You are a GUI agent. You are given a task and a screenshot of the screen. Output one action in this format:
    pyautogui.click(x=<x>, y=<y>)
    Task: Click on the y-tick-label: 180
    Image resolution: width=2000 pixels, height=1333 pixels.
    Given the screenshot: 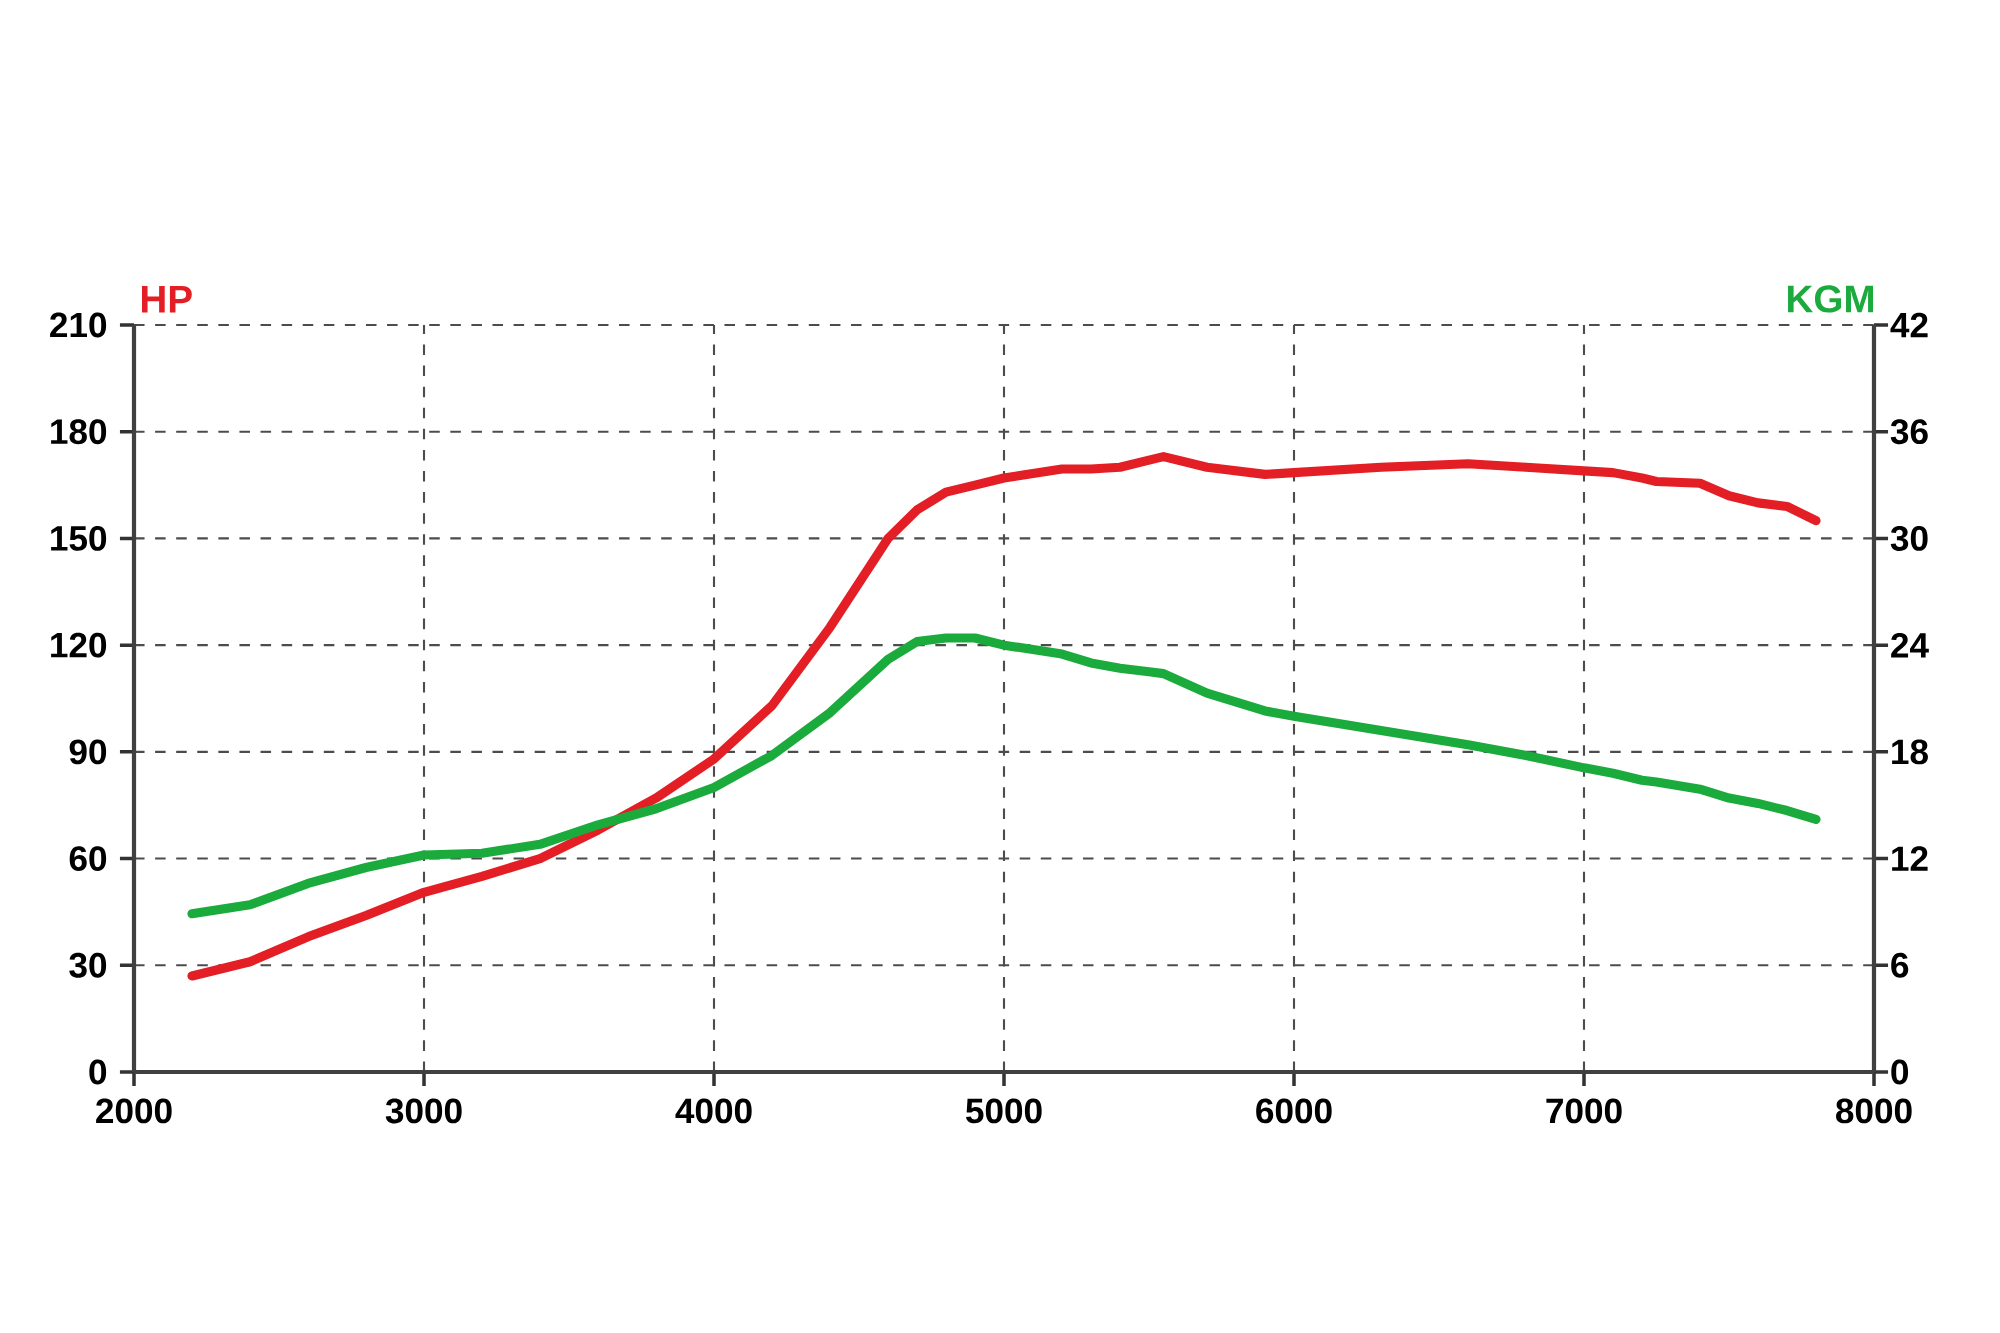 What is the action you would take?
    pyautogui.click(x=79, y=432)
    